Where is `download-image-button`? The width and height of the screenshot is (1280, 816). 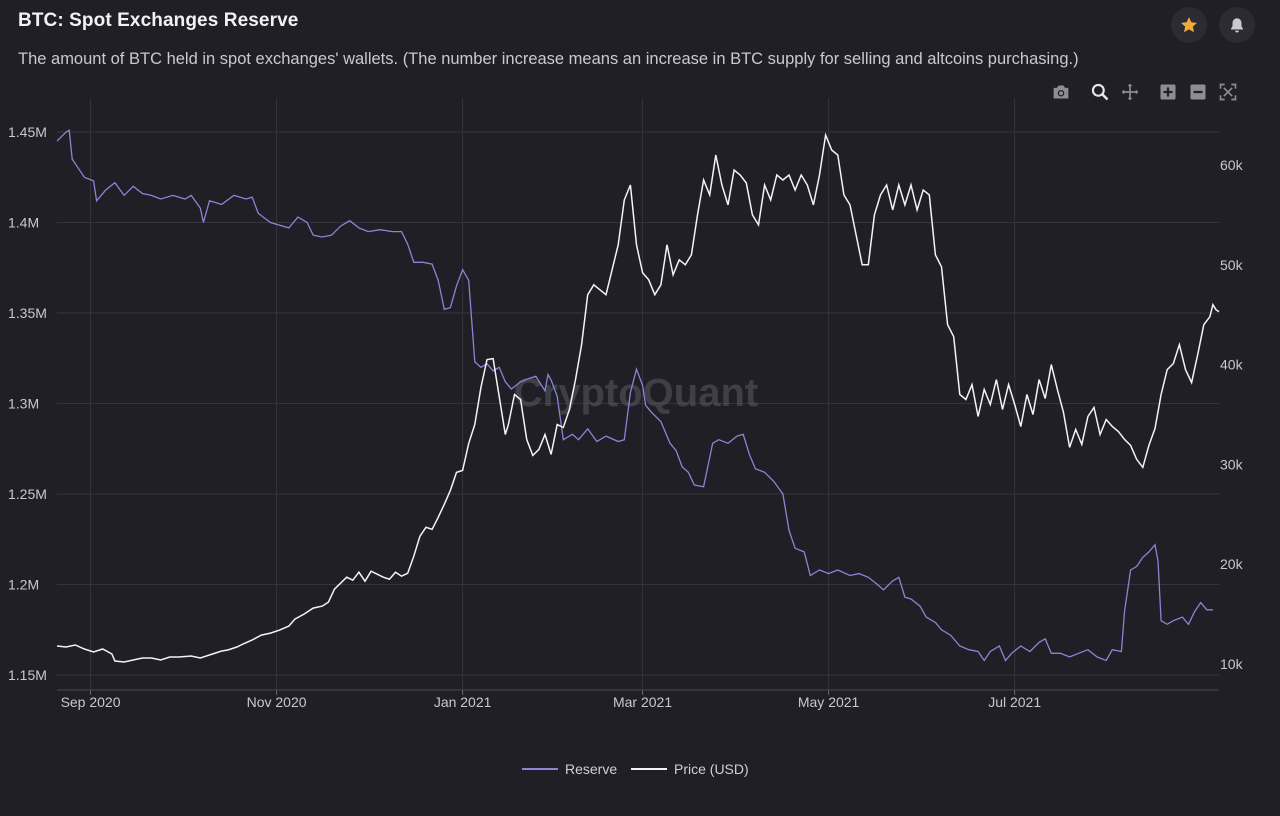 download-image-button is located at coordinates (1061, 92).